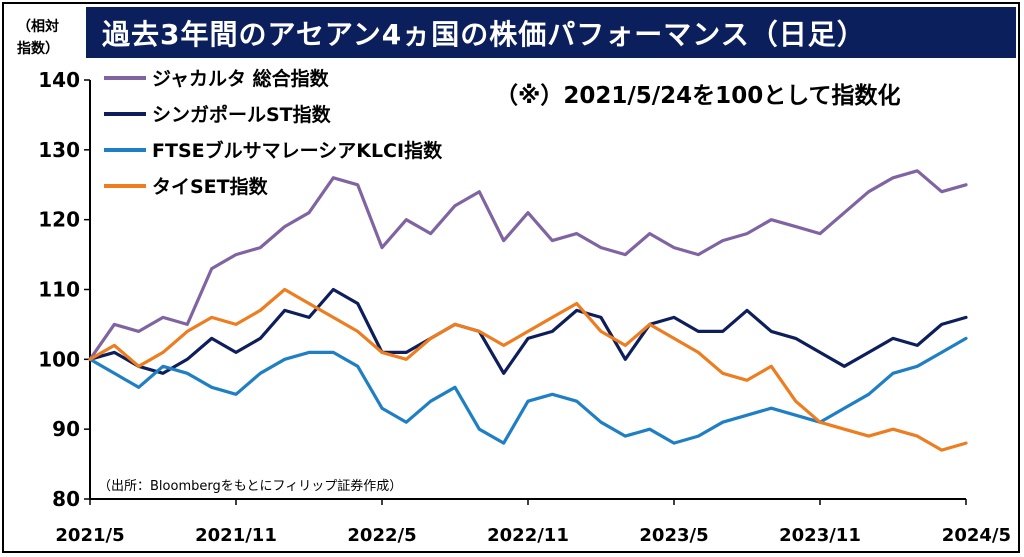 The width and height of the screenshot is (1024, 557). I want to click on y-tick-label: 80, so click(66, 499).